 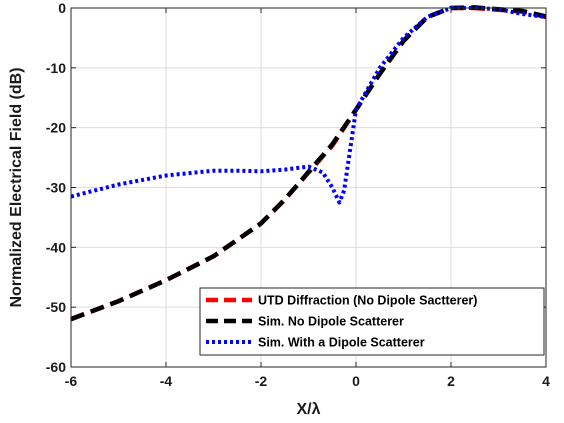 I want to click on y-tick-labels: 0 -10 -20 -30 -40 -50 -60, so click(x=56, y=187).